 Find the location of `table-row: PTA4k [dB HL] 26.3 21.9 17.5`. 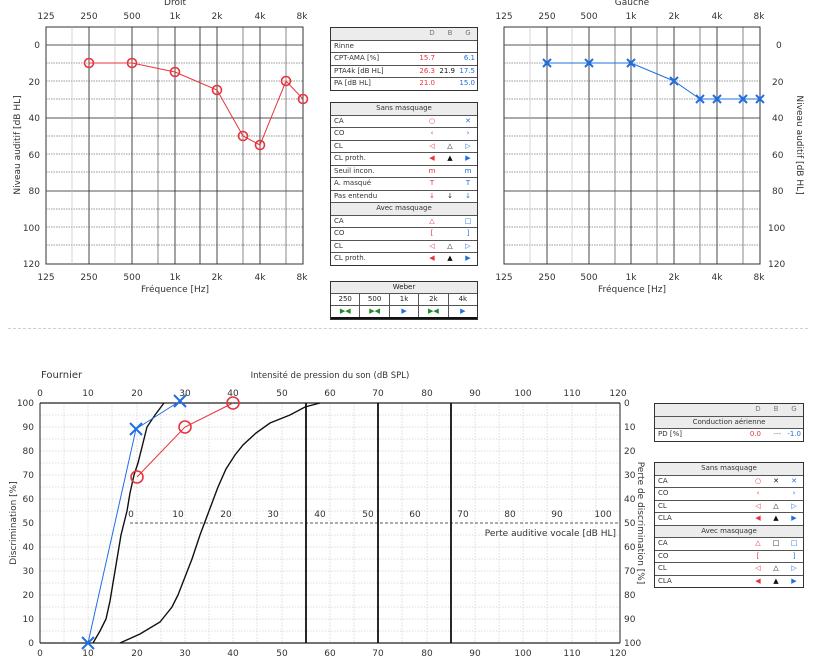

table-row: PTA4k [dB HL] 26.3 21.9 17.5 is located at coordinates (404, 71).